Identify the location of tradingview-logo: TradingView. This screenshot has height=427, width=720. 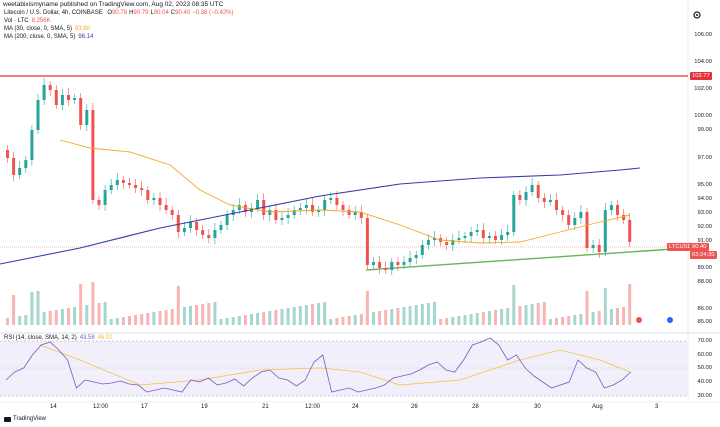
(25, 419).